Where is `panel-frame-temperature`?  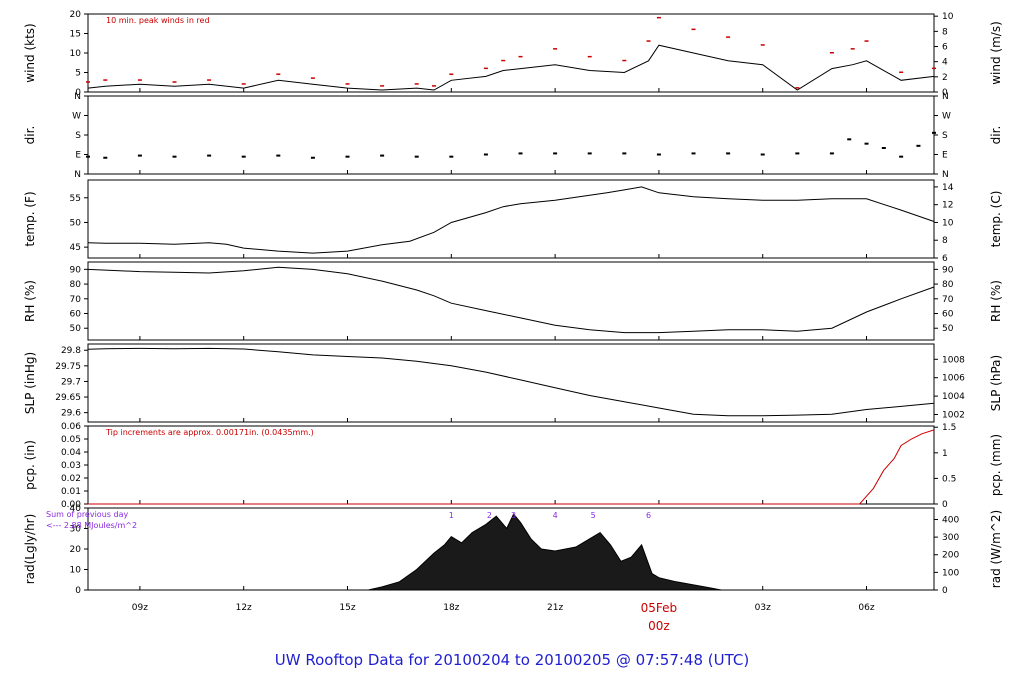
panel-frame-temperature is located at coordinates (511, 219).